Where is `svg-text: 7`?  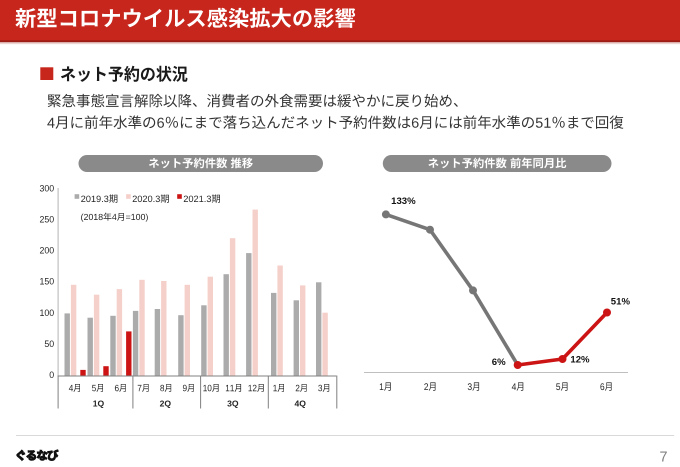
svg-text: 7 is located at coordinates (663, 458).